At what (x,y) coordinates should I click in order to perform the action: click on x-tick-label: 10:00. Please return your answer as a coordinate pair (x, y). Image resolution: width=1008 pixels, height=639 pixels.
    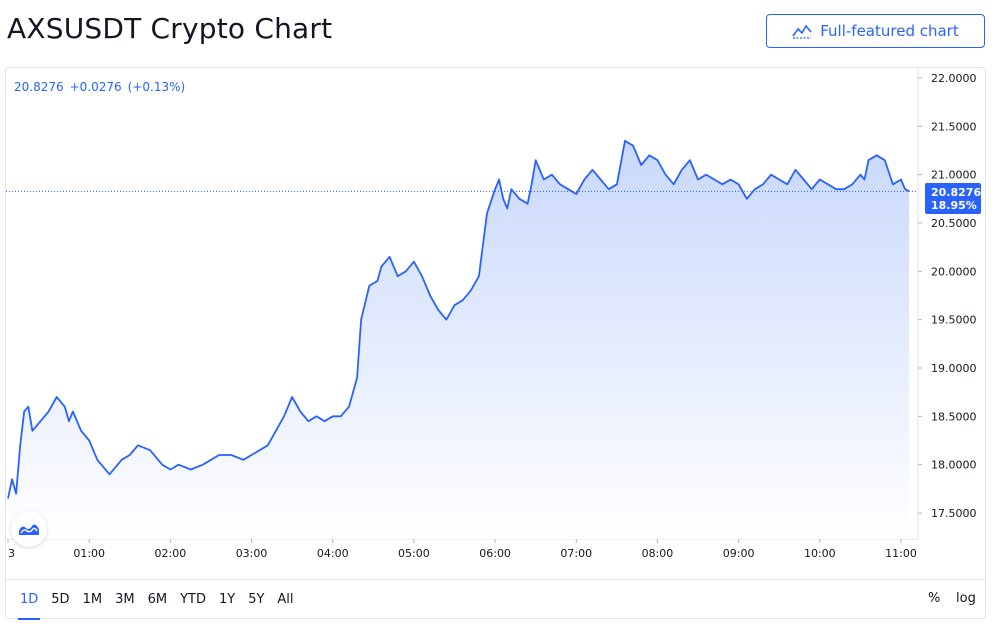
    Looking at the image, I should click on (820, 553).